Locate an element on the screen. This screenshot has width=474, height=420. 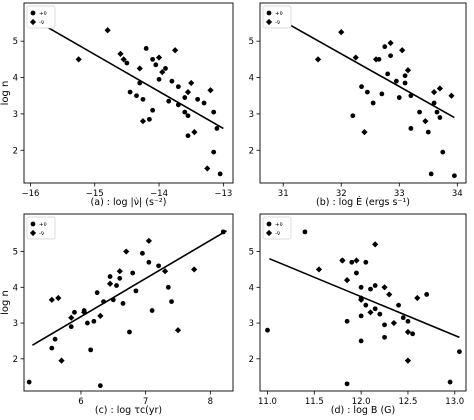
x-tick-label: −13 is located at coordinates (223, 194).